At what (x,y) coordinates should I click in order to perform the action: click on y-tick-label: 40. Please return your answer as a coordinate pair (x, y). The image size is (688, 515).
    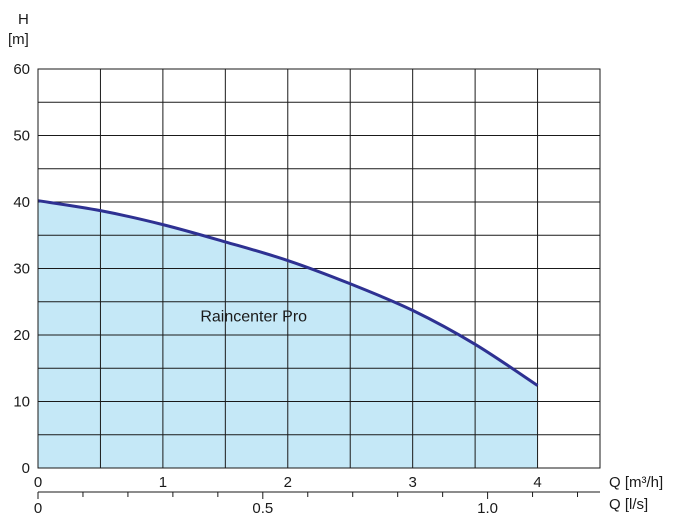
    Looking at the image, I should click on (21, 202).